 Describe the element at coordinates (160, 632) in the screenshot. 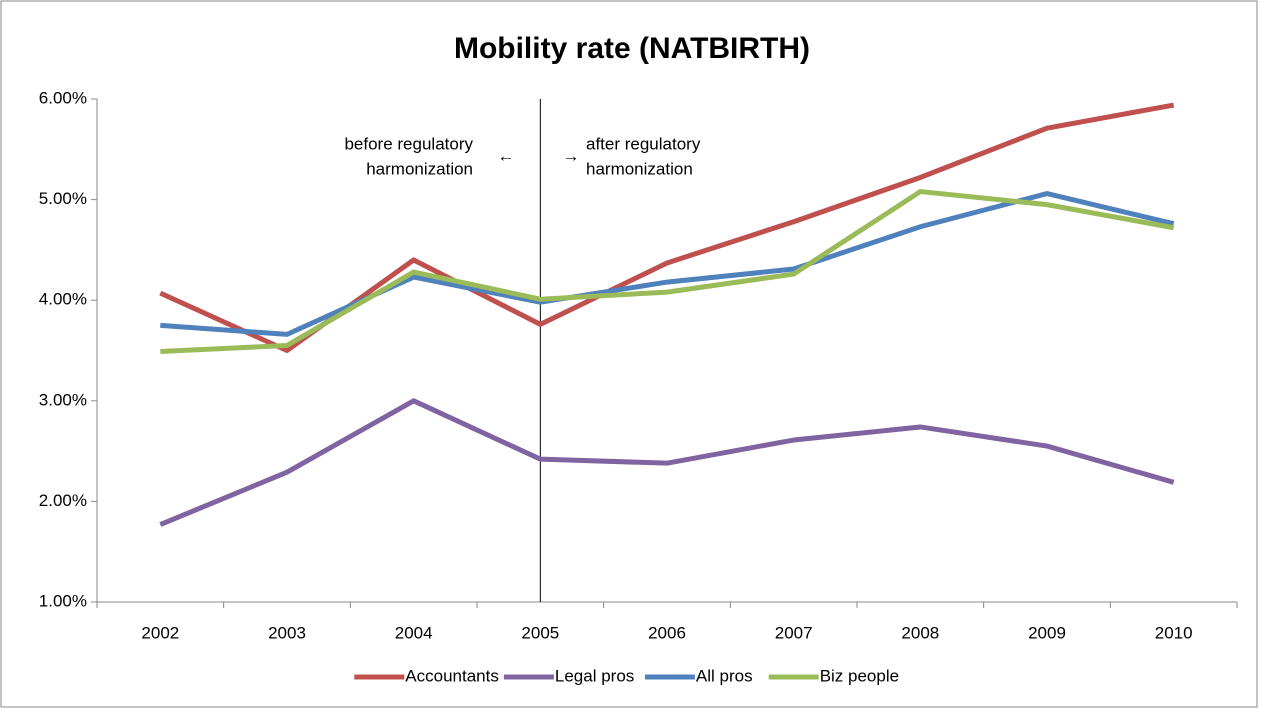

I see `x-tick-label: 2002` at that location.